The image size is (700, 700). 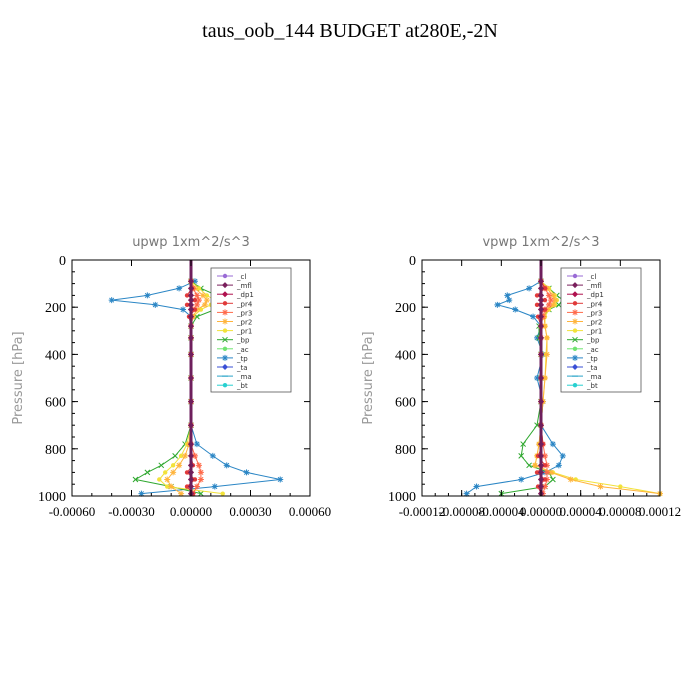 I want to click on series-line-bp, so click(x=532, y=387).